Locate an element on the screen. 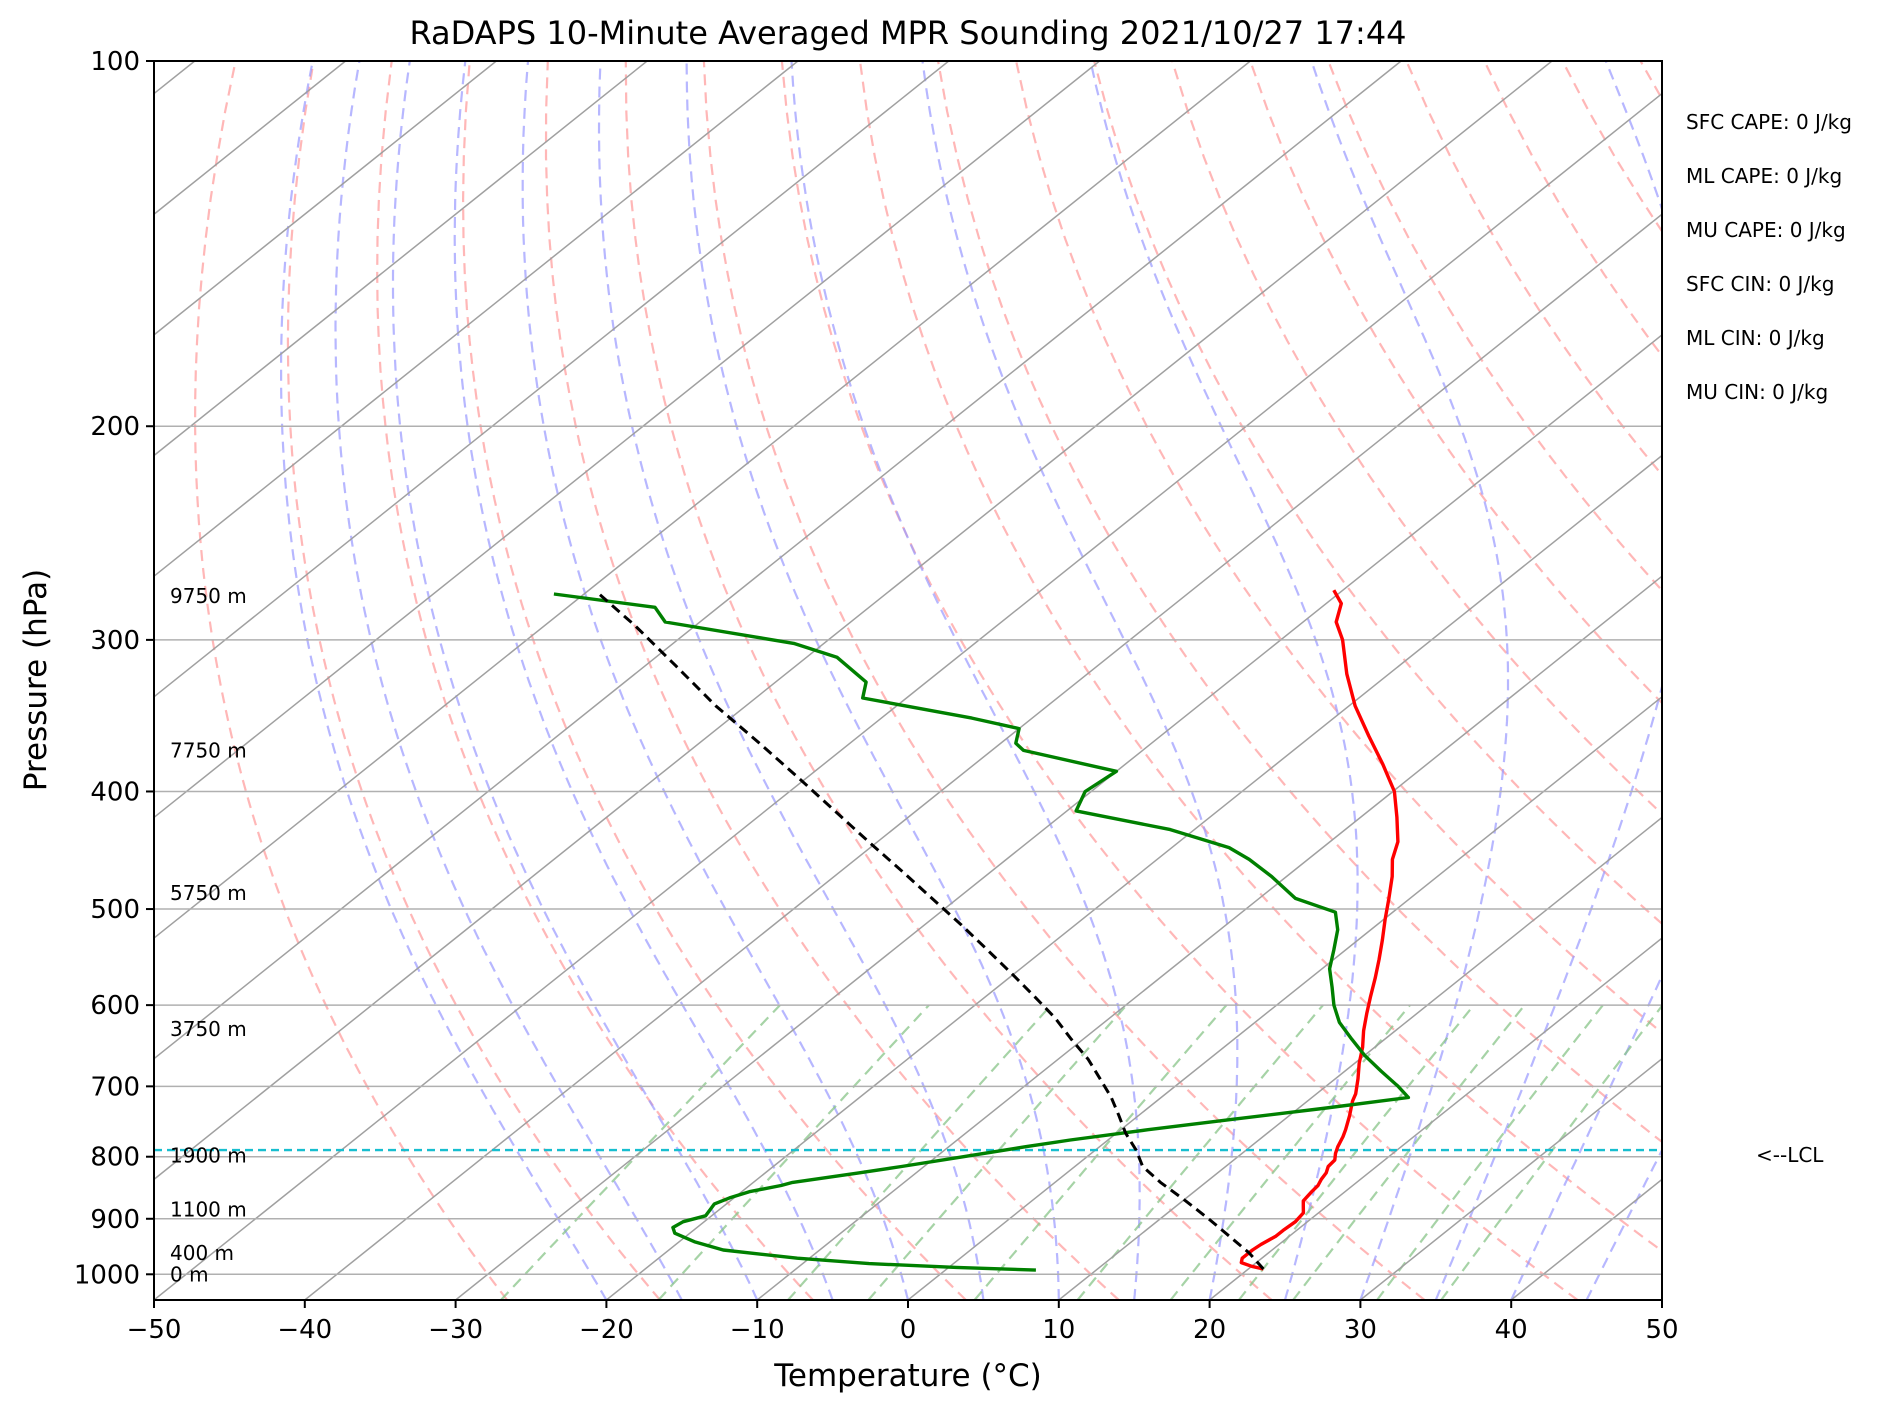 The height and width of the screenshot is (1406, 1882). height-label: 5750 m is located at coordinates (208, 893).